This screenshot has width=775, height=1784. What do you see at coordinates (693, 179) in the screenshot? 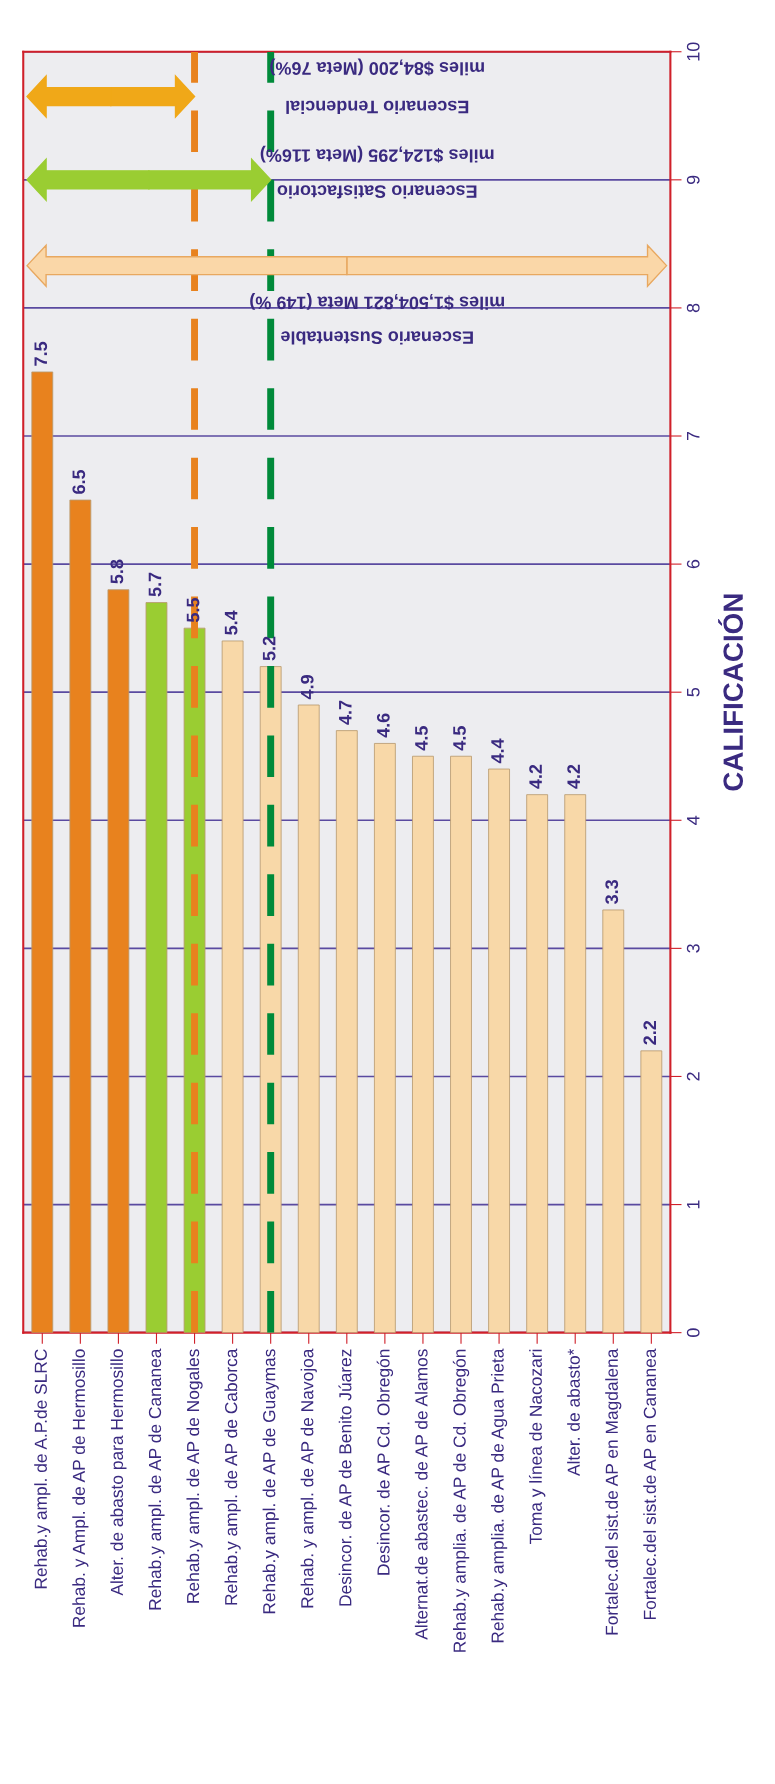
I see `y-tick-label: 9` at bounding box center [693, 179].